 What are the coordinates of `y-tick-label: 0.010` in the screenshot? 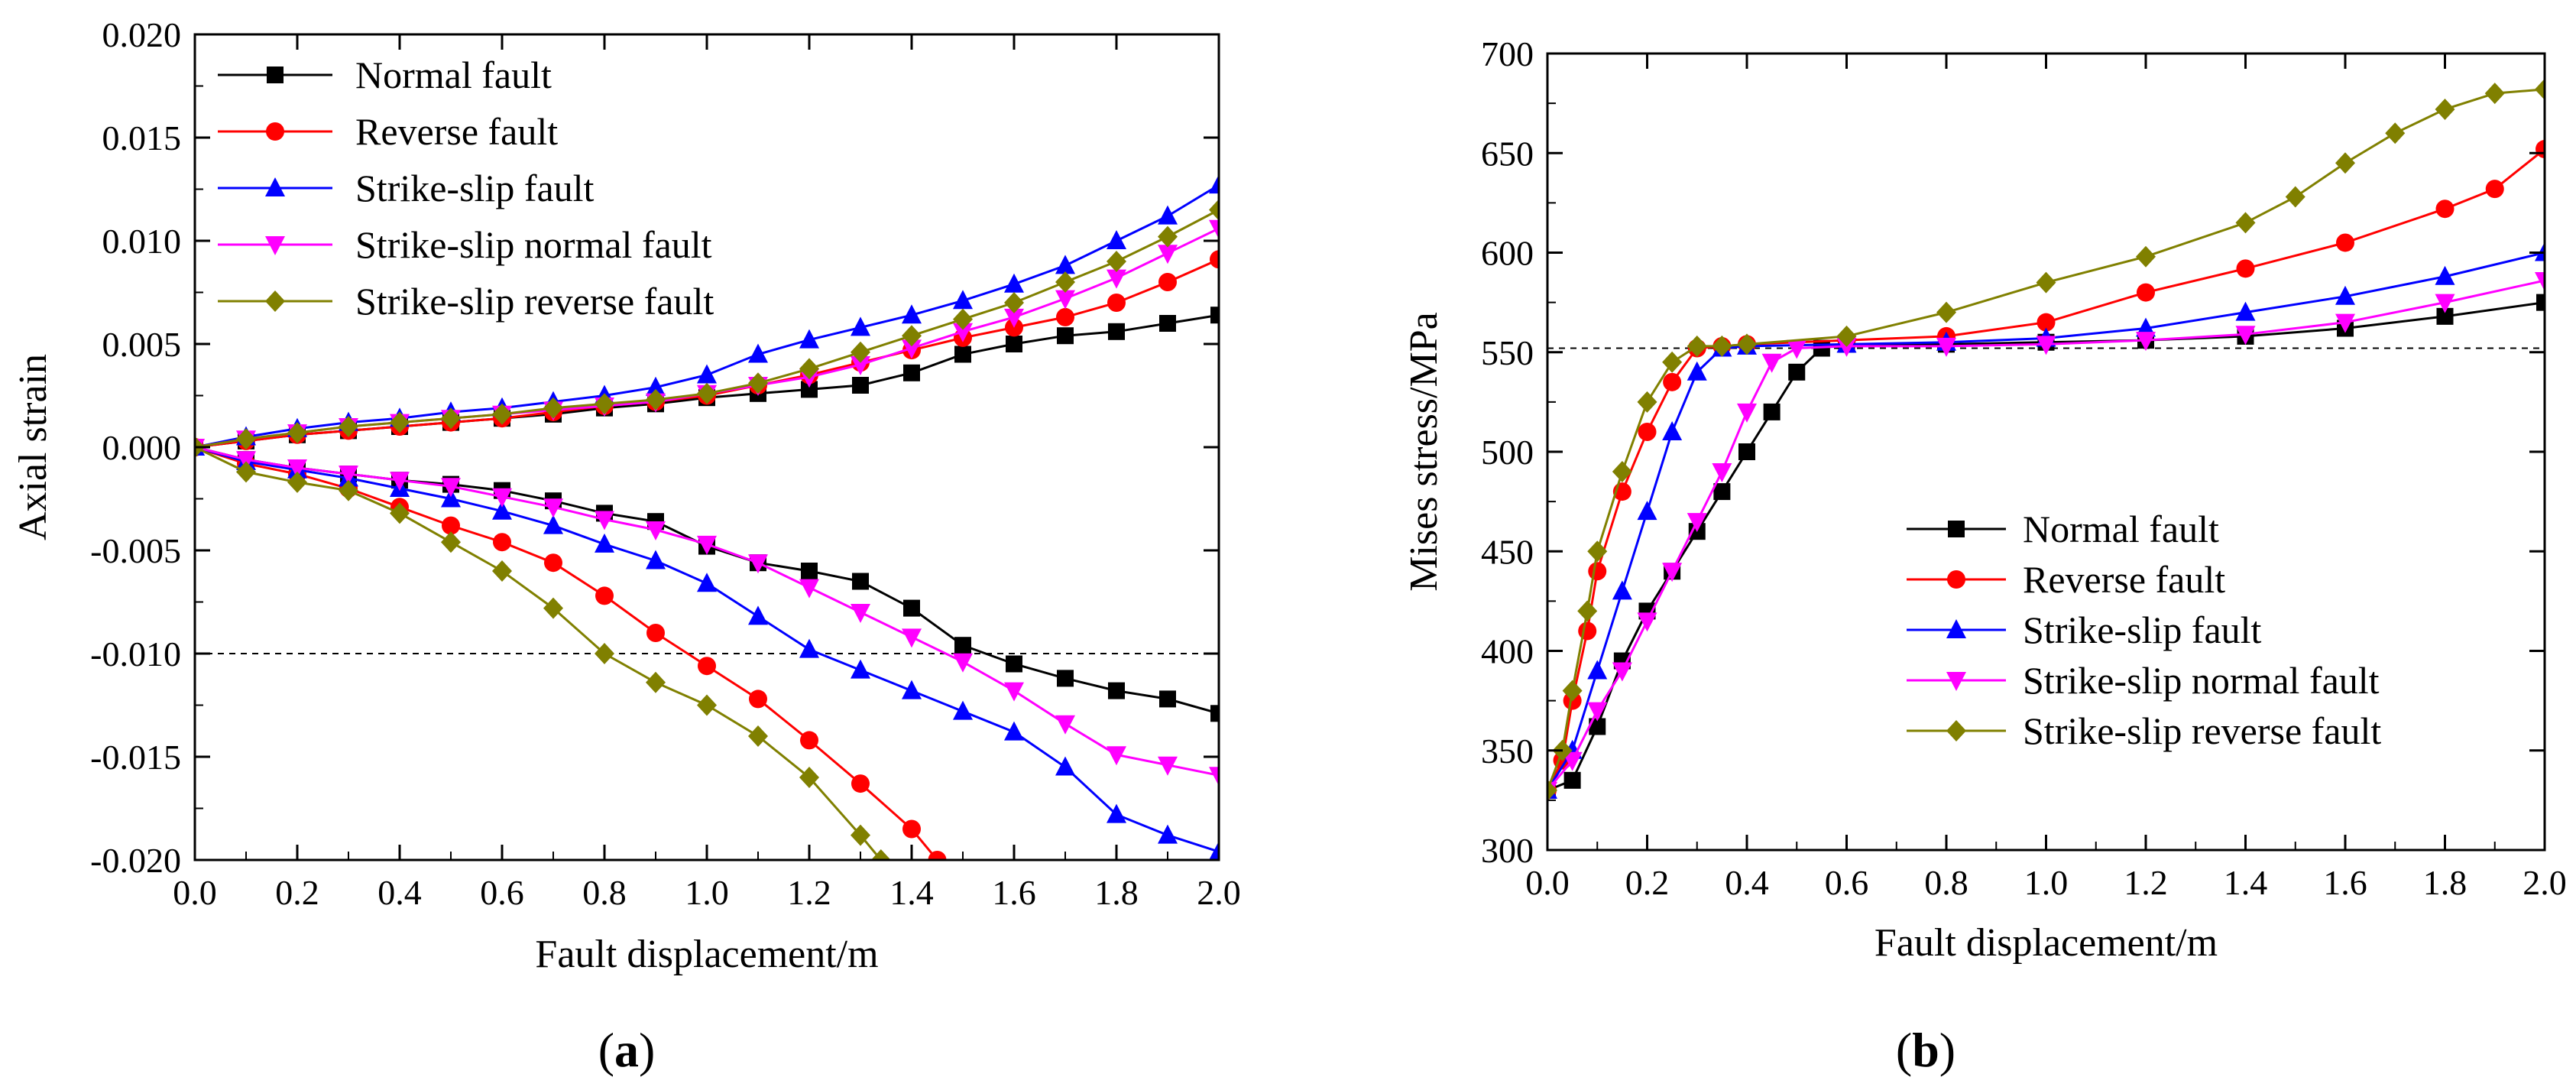 It's located at (142, 242).